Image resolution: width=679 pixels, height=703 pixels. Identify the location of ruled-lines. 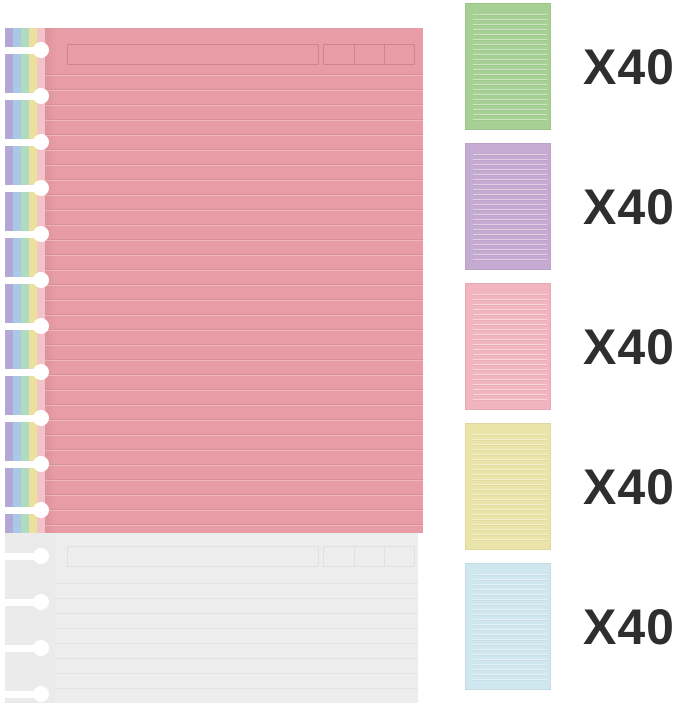
(236, 640).